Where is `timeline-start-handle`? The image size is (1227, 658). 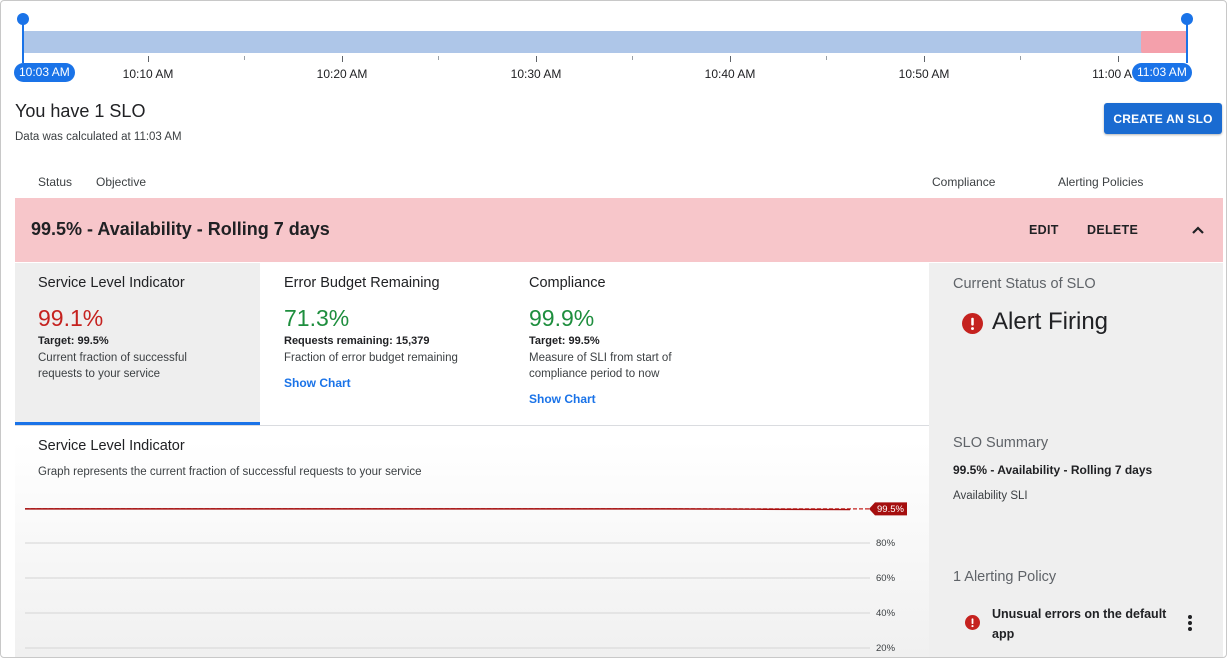
timeline-start-handle is located at coordinates (23, 19).